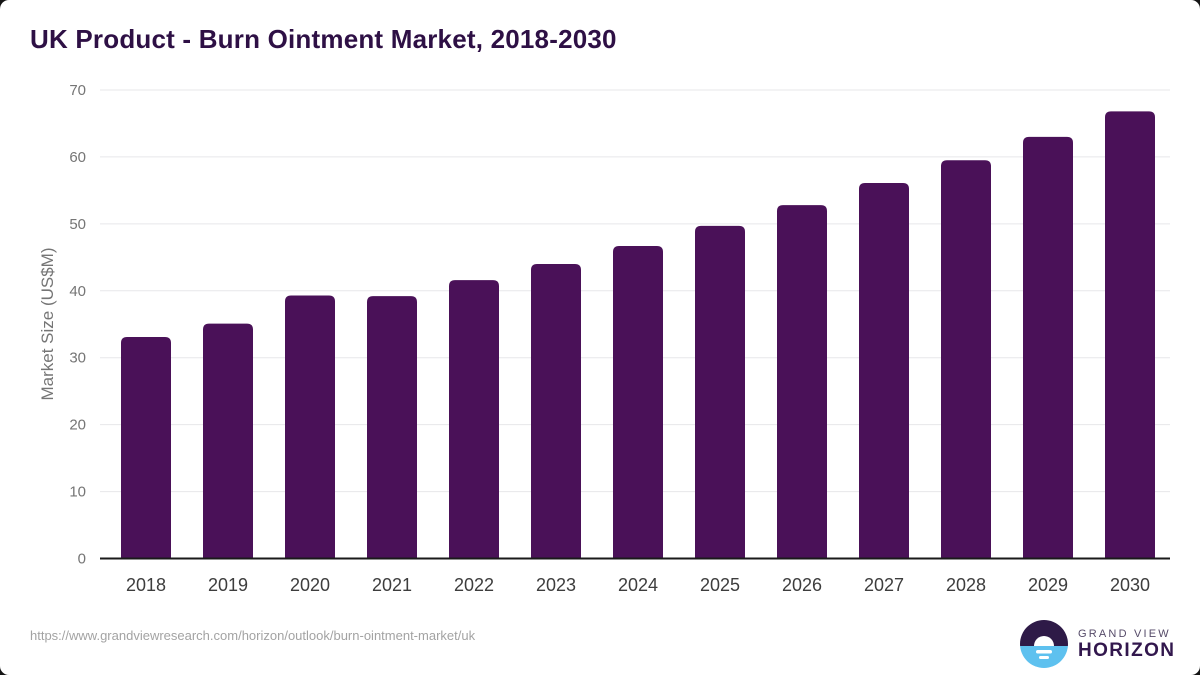  Describe the element at coordinates (392, 585) in the screenshot. I see `x-tick-label-2021: 2021` at that location.